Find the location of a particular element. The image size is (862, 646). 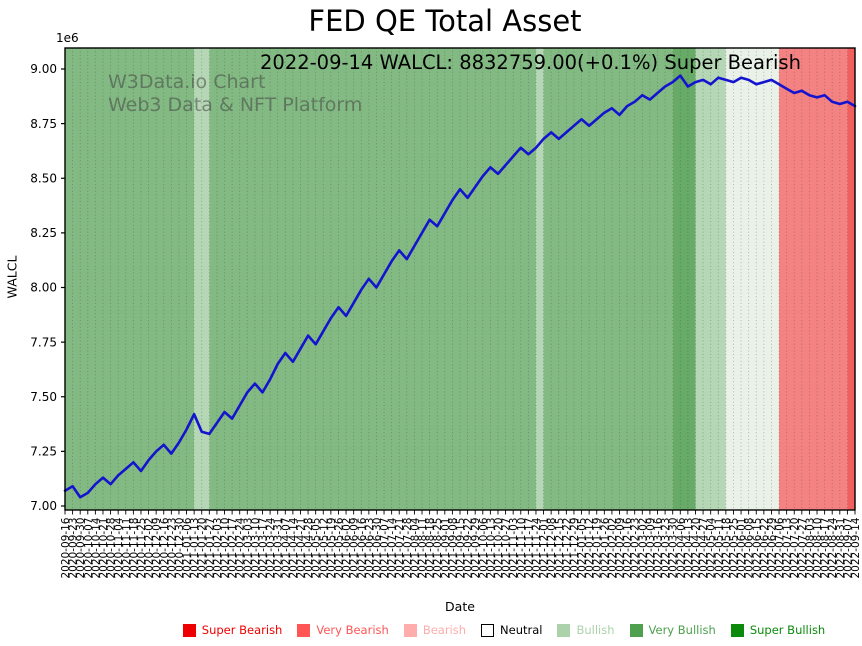

x-tick-label: 2022-07-13 is located at coordinates (788, 548).